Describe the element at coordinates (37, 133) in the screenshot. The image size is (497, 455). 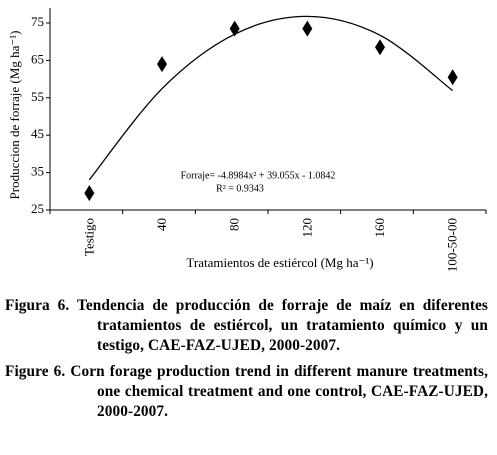
I see `y-tick-label: 45` at that location.